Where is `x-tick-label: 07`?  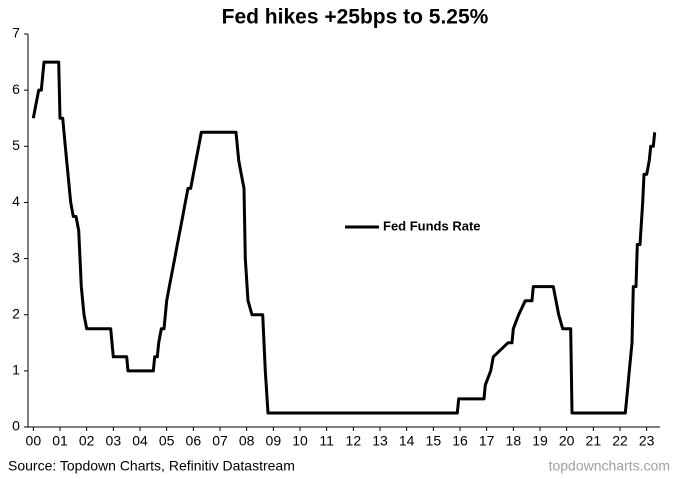 x-tick-label: 07 is located at coordinates (220, 441).